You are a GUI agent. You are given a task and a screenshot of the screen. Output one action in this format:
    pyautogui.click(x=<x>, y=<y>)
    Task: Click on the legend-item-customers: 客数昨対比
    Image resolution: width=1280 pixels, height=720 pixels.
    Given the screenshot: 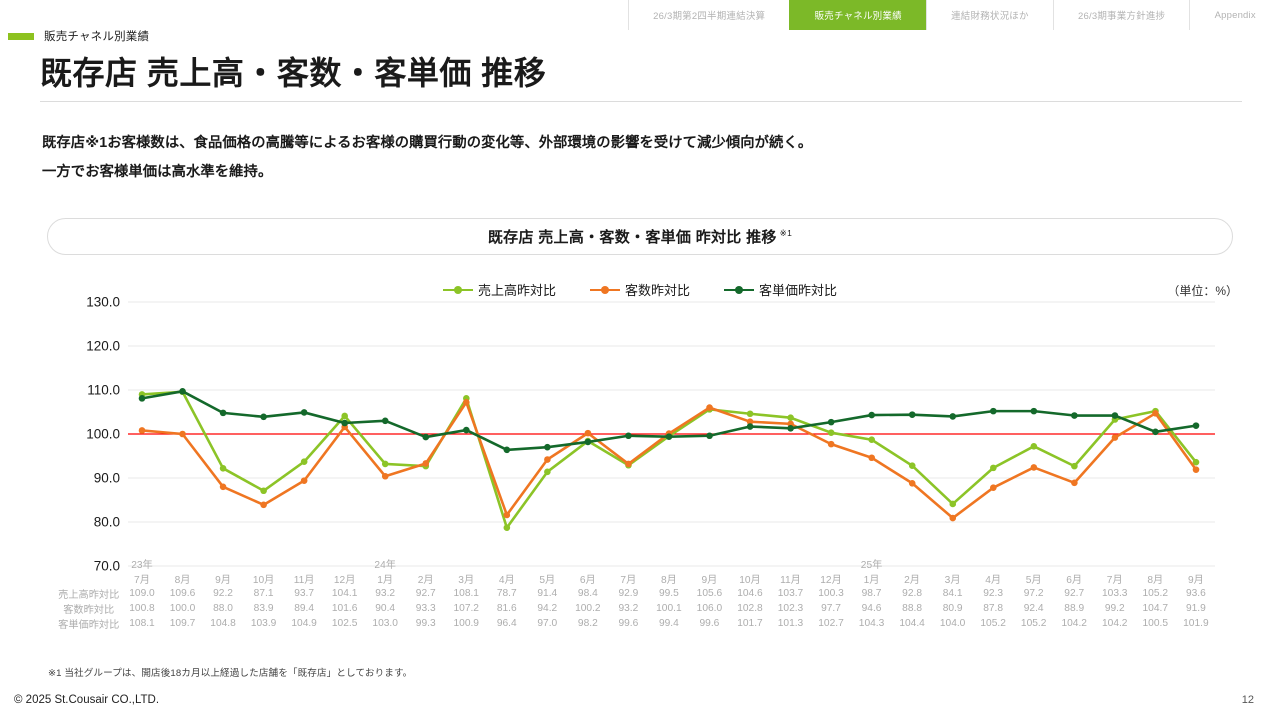 What is the action you would take?
    pyautogui.click(x=639, y=289)
    